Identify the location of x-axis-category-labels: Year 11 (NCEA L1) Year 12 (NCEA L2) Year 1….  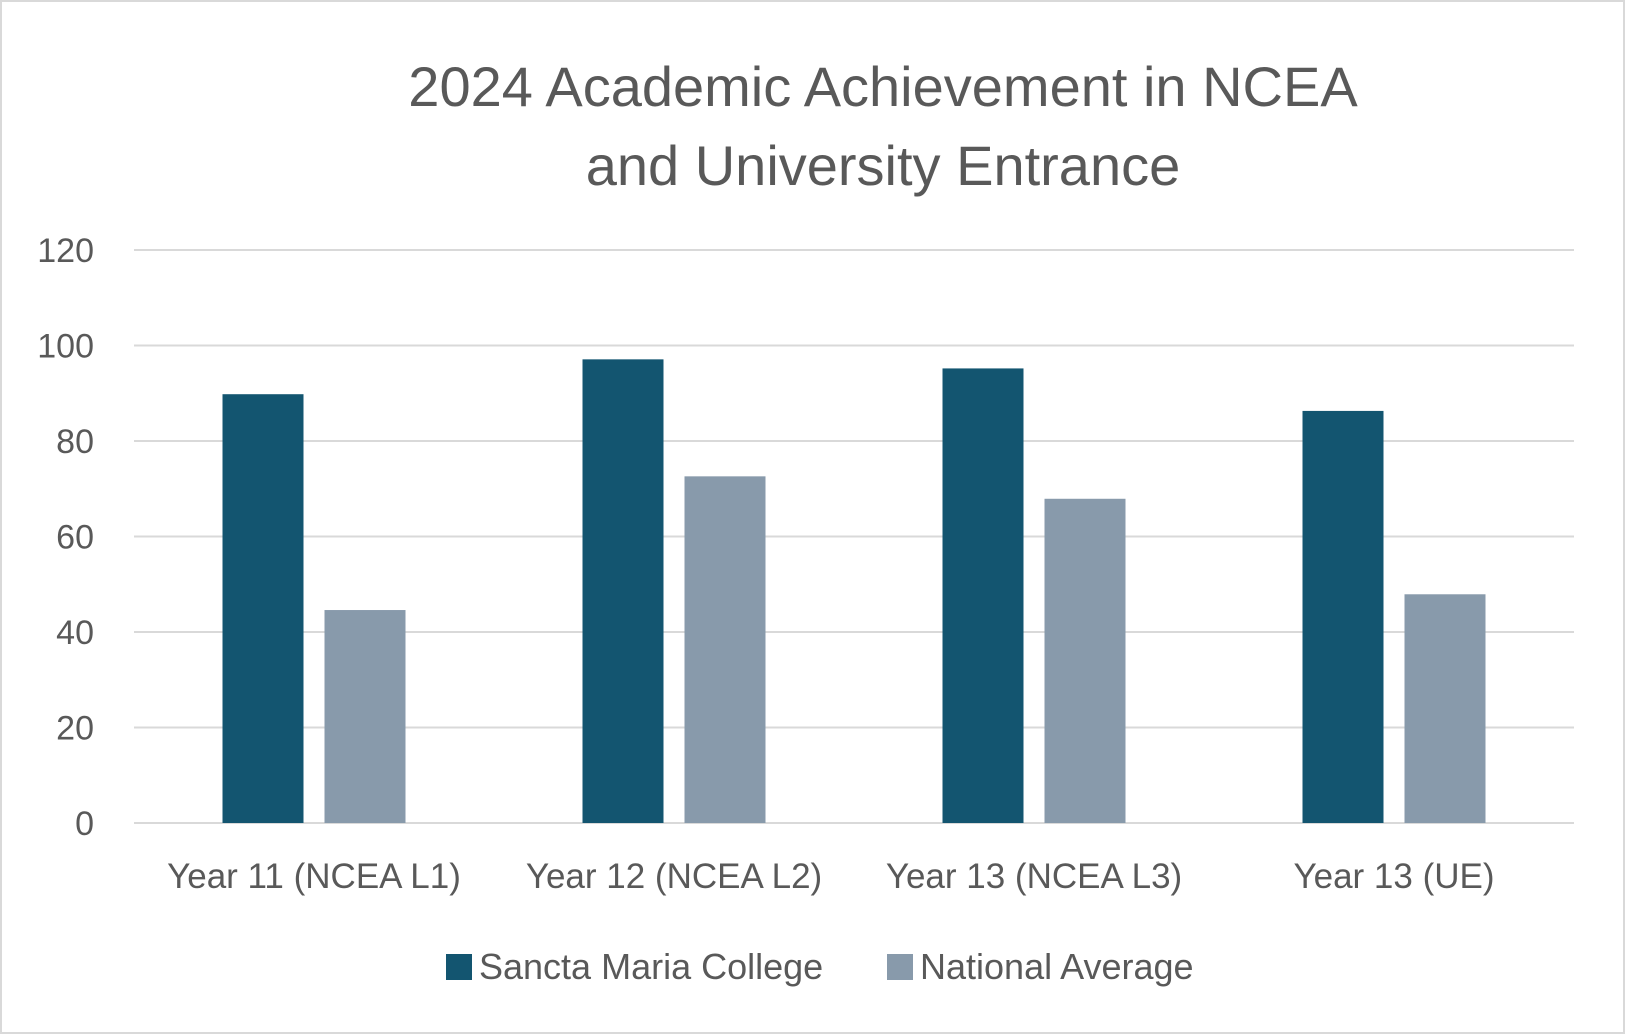
(830, 876).